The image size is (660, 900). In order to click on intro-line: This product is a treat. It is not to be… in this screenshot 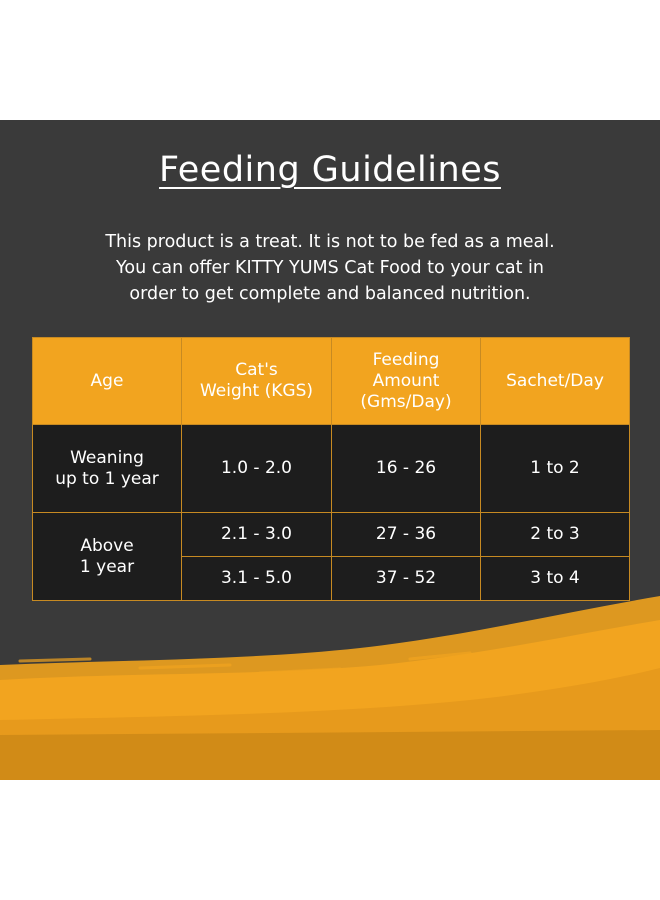, I will do `click(330, 242)`.